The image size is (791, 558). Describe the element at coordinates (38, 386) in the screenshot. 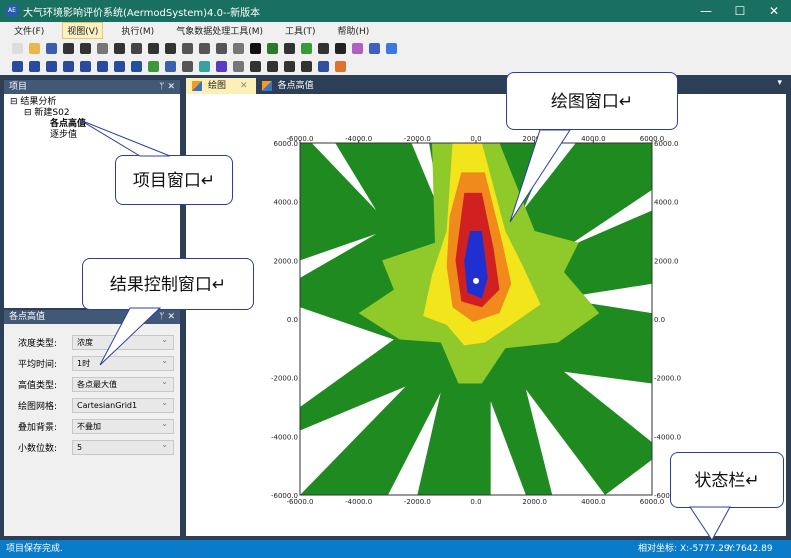

I see `field-label: 高值类型:` at that location.